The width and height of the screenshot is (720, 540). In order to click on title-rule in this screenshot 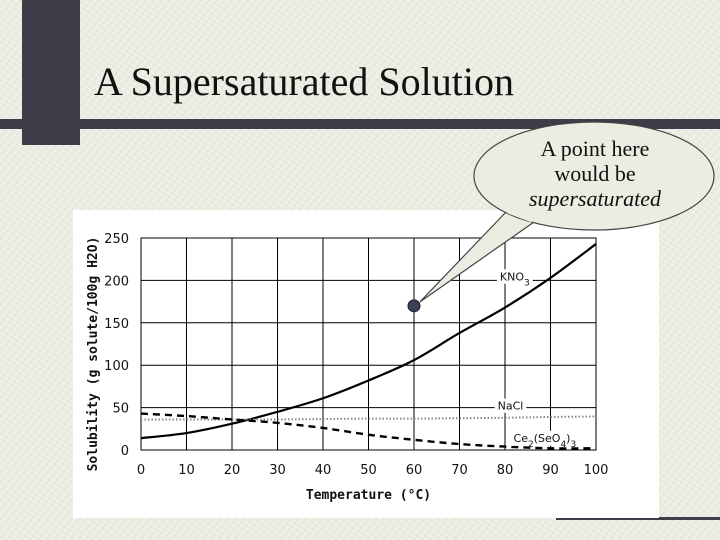, I will do `click(360, 124)`.